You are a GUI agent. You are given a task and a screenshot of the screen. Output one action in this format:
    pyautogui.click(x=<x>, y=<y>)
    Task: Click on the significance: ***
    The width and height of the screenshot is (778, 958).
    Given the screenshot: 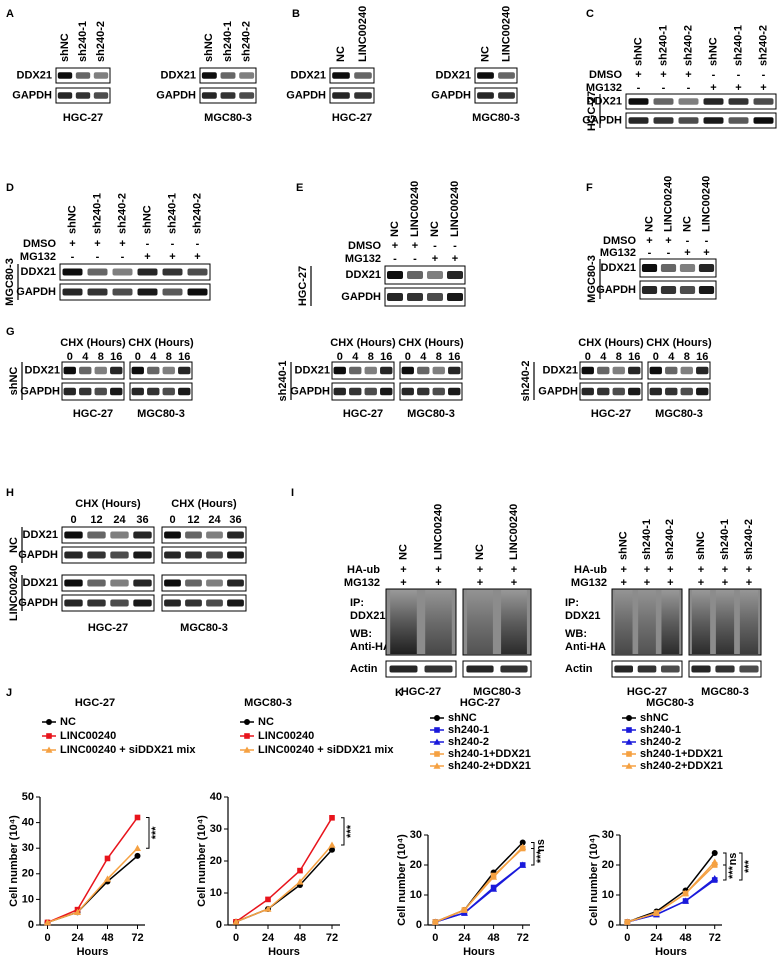 What is the action you would take?
    pyautogui.click(x=749, y=866)
    